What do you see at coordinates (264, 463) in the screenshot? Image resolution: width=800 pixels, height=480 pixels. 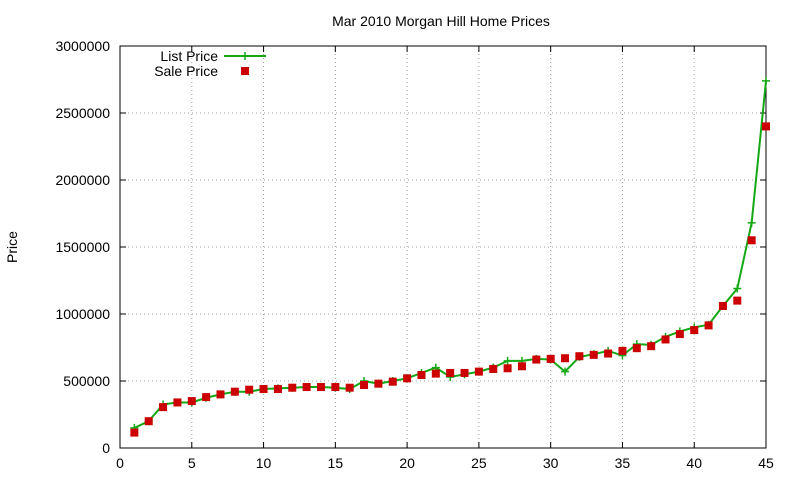 I see `x-tick-label: 10` at bounding box center [264, 463].